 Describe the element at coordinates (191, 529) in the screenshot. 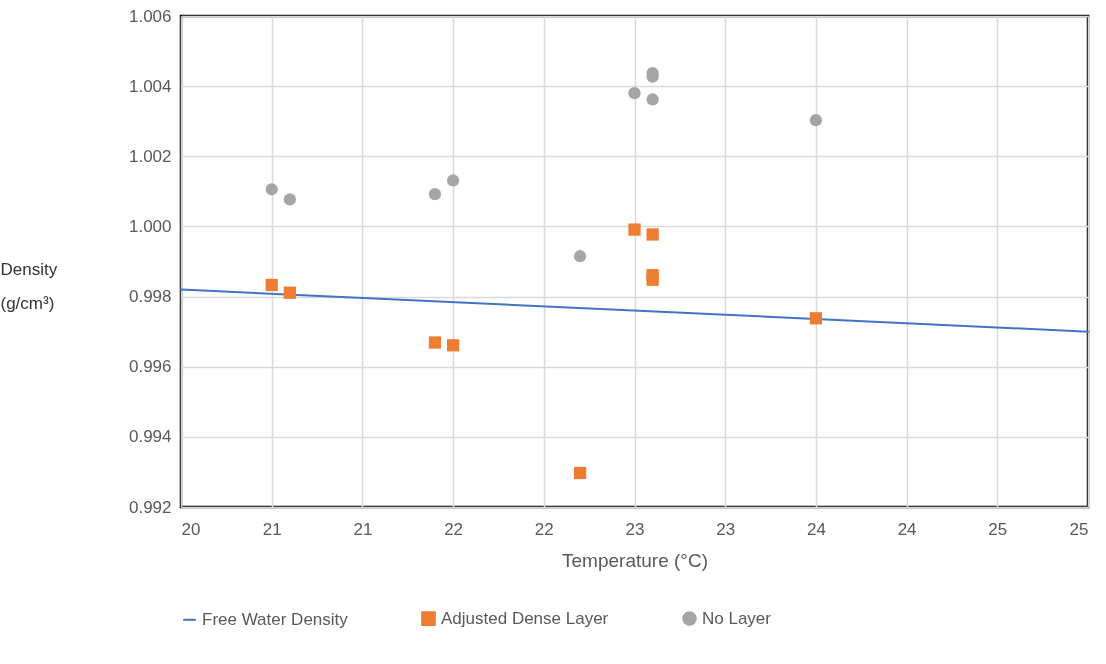

I see `x-tick-label: 20` at that location.